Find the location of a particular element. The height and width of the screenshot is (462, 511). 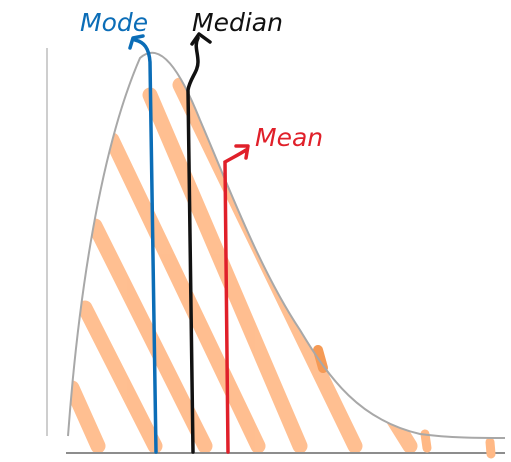

mode-arrowhead is located at coordinates (136, 42).